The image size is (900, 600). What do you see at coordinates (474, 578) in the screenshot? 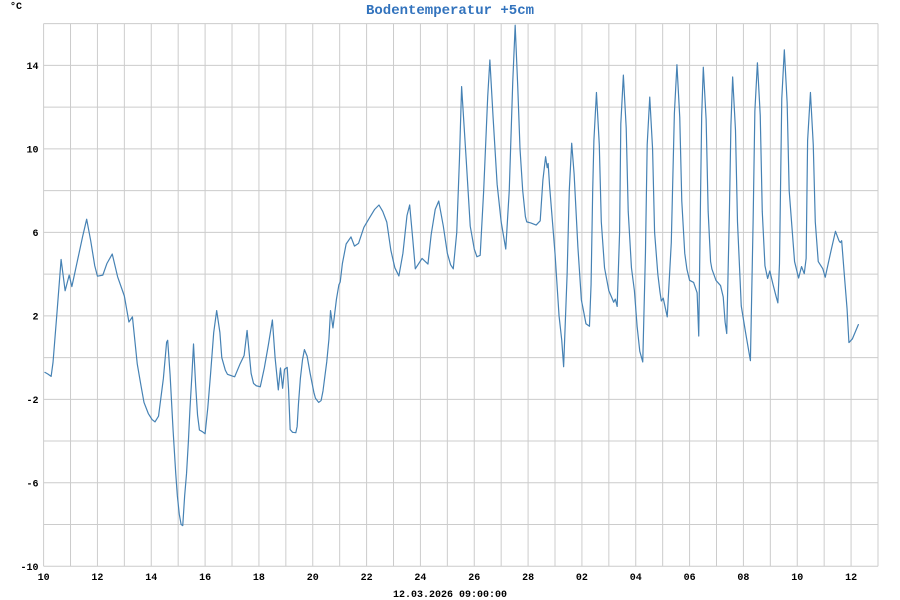
I see `svg-text: 26` at bounding box center [474, 578].